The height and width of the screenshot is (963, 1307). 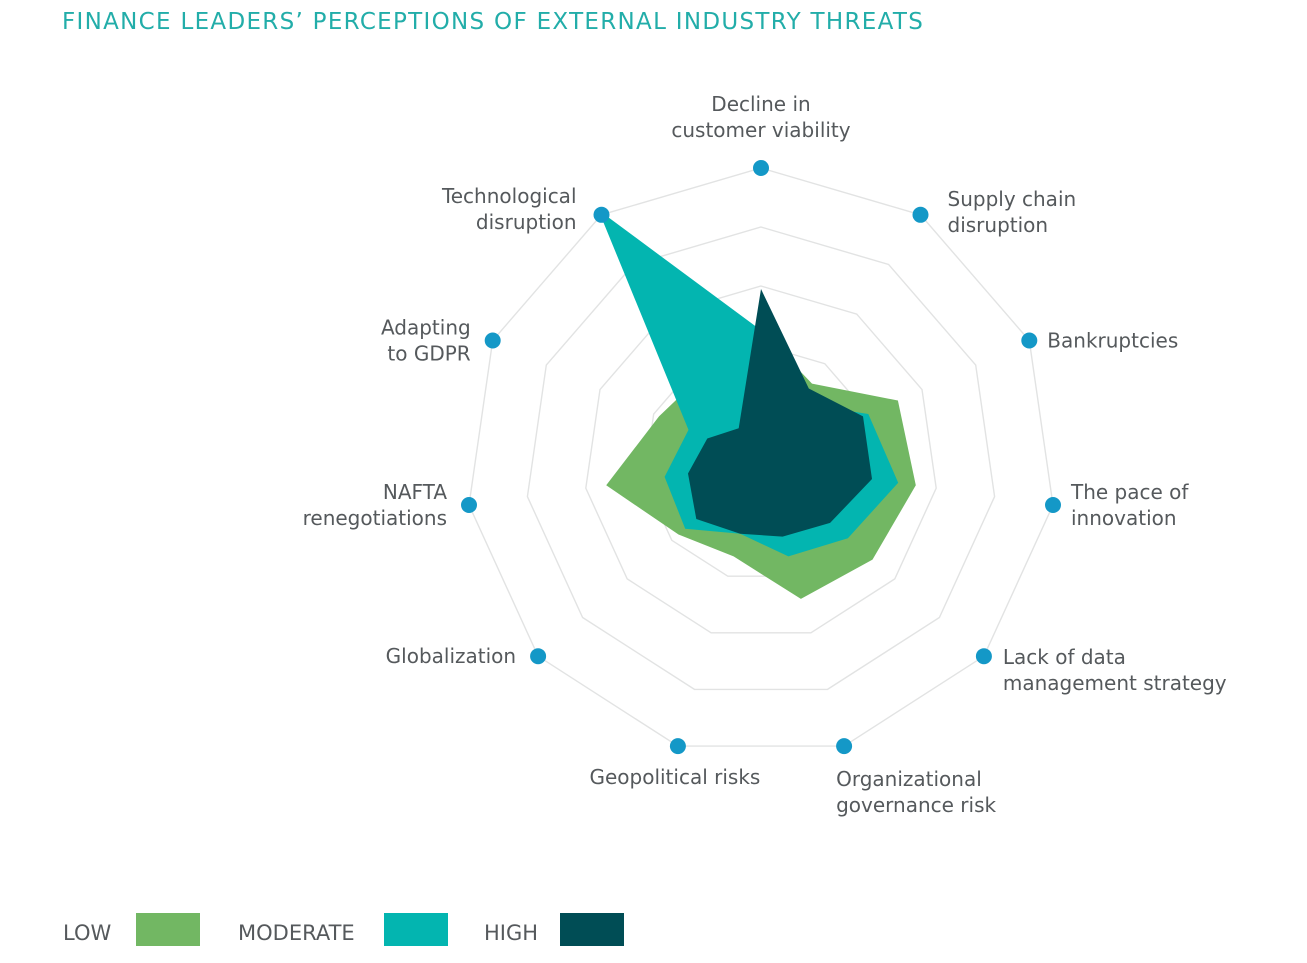 I want to click on series-high-area, so click(x=780, y=413).